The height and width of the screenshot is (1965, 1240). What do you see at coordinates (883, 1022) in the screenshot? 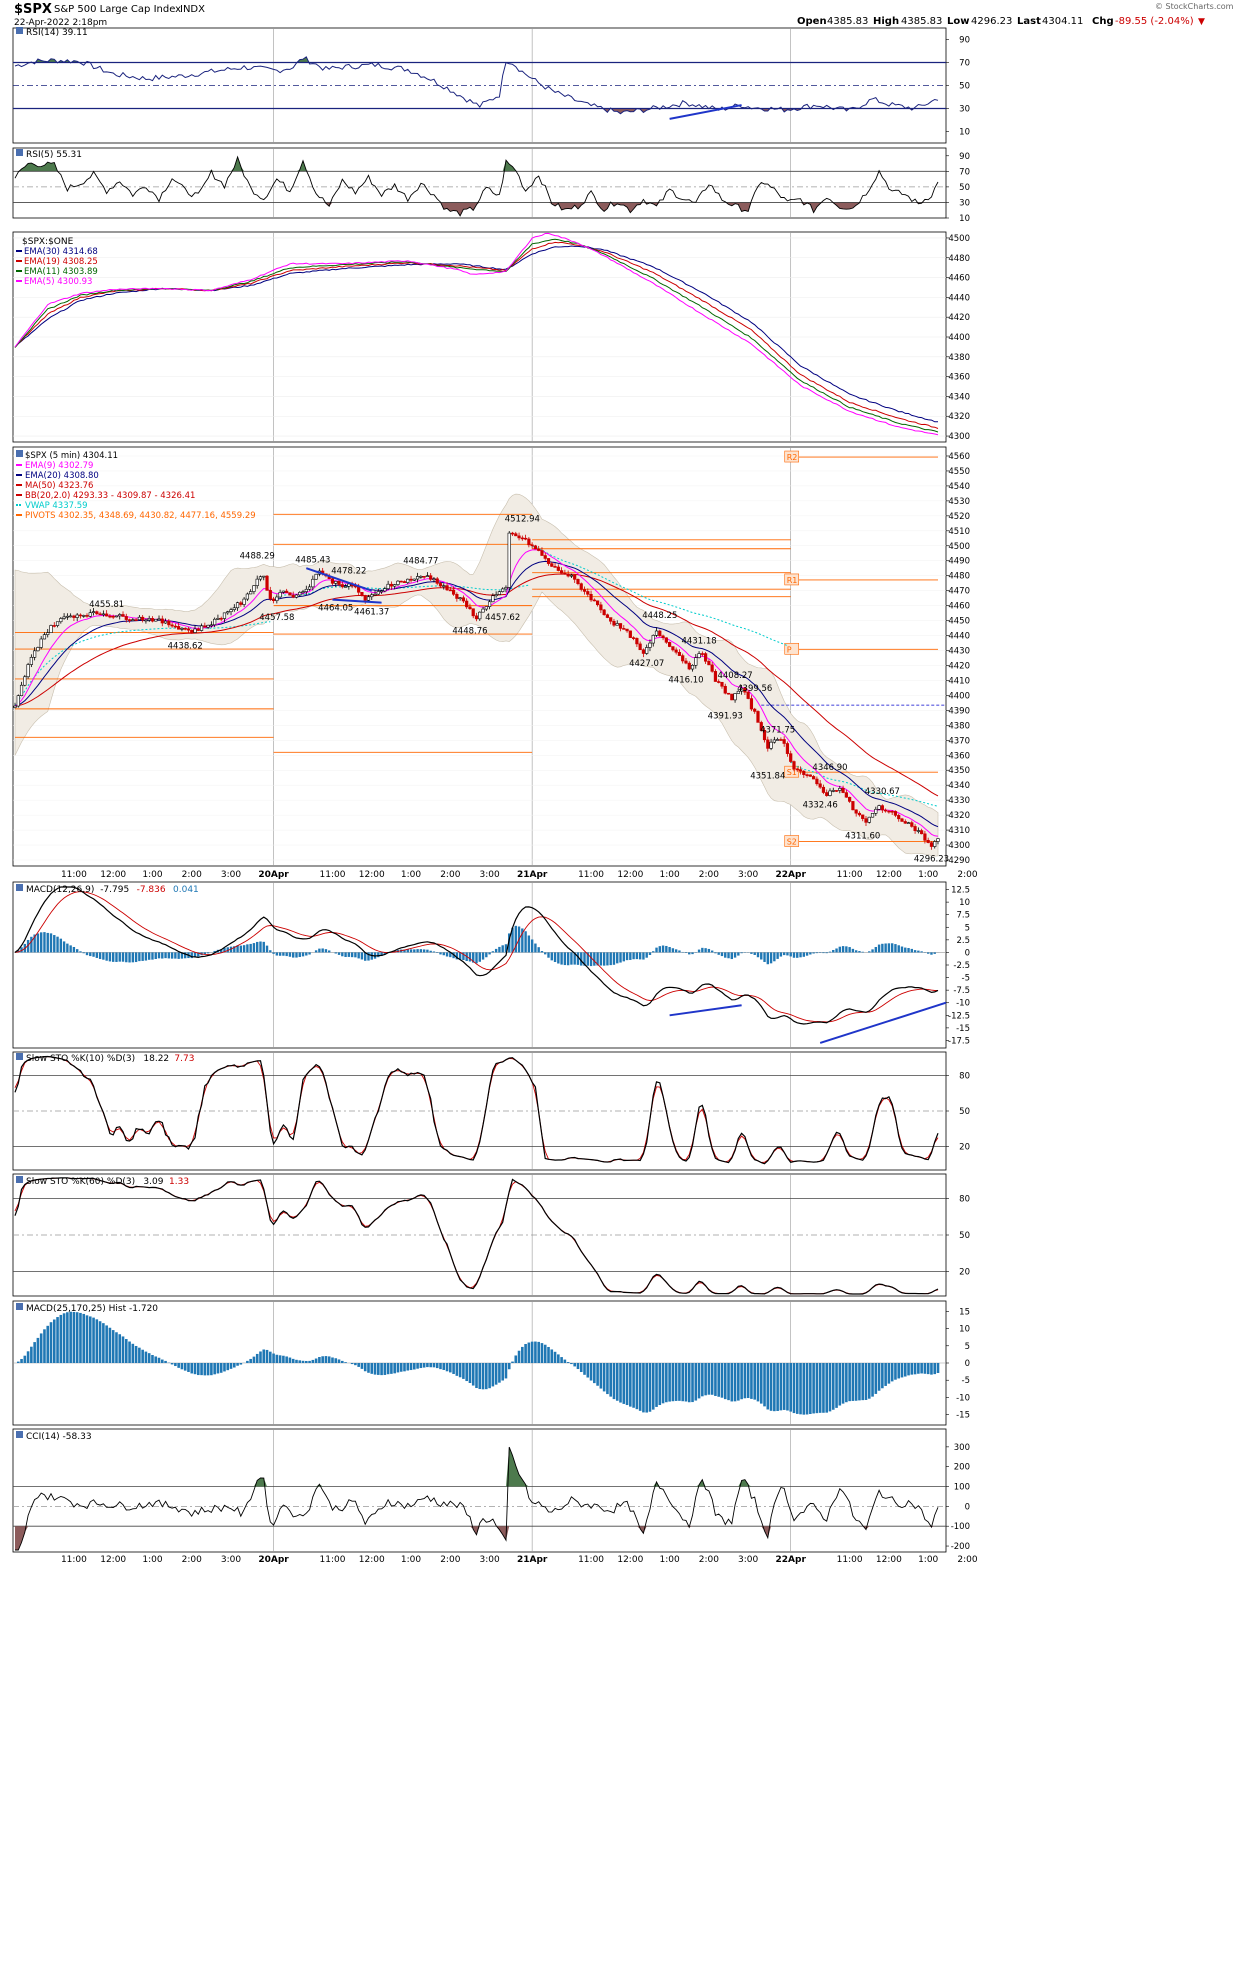
I see `trendline` at bounding box center [883, 1022].